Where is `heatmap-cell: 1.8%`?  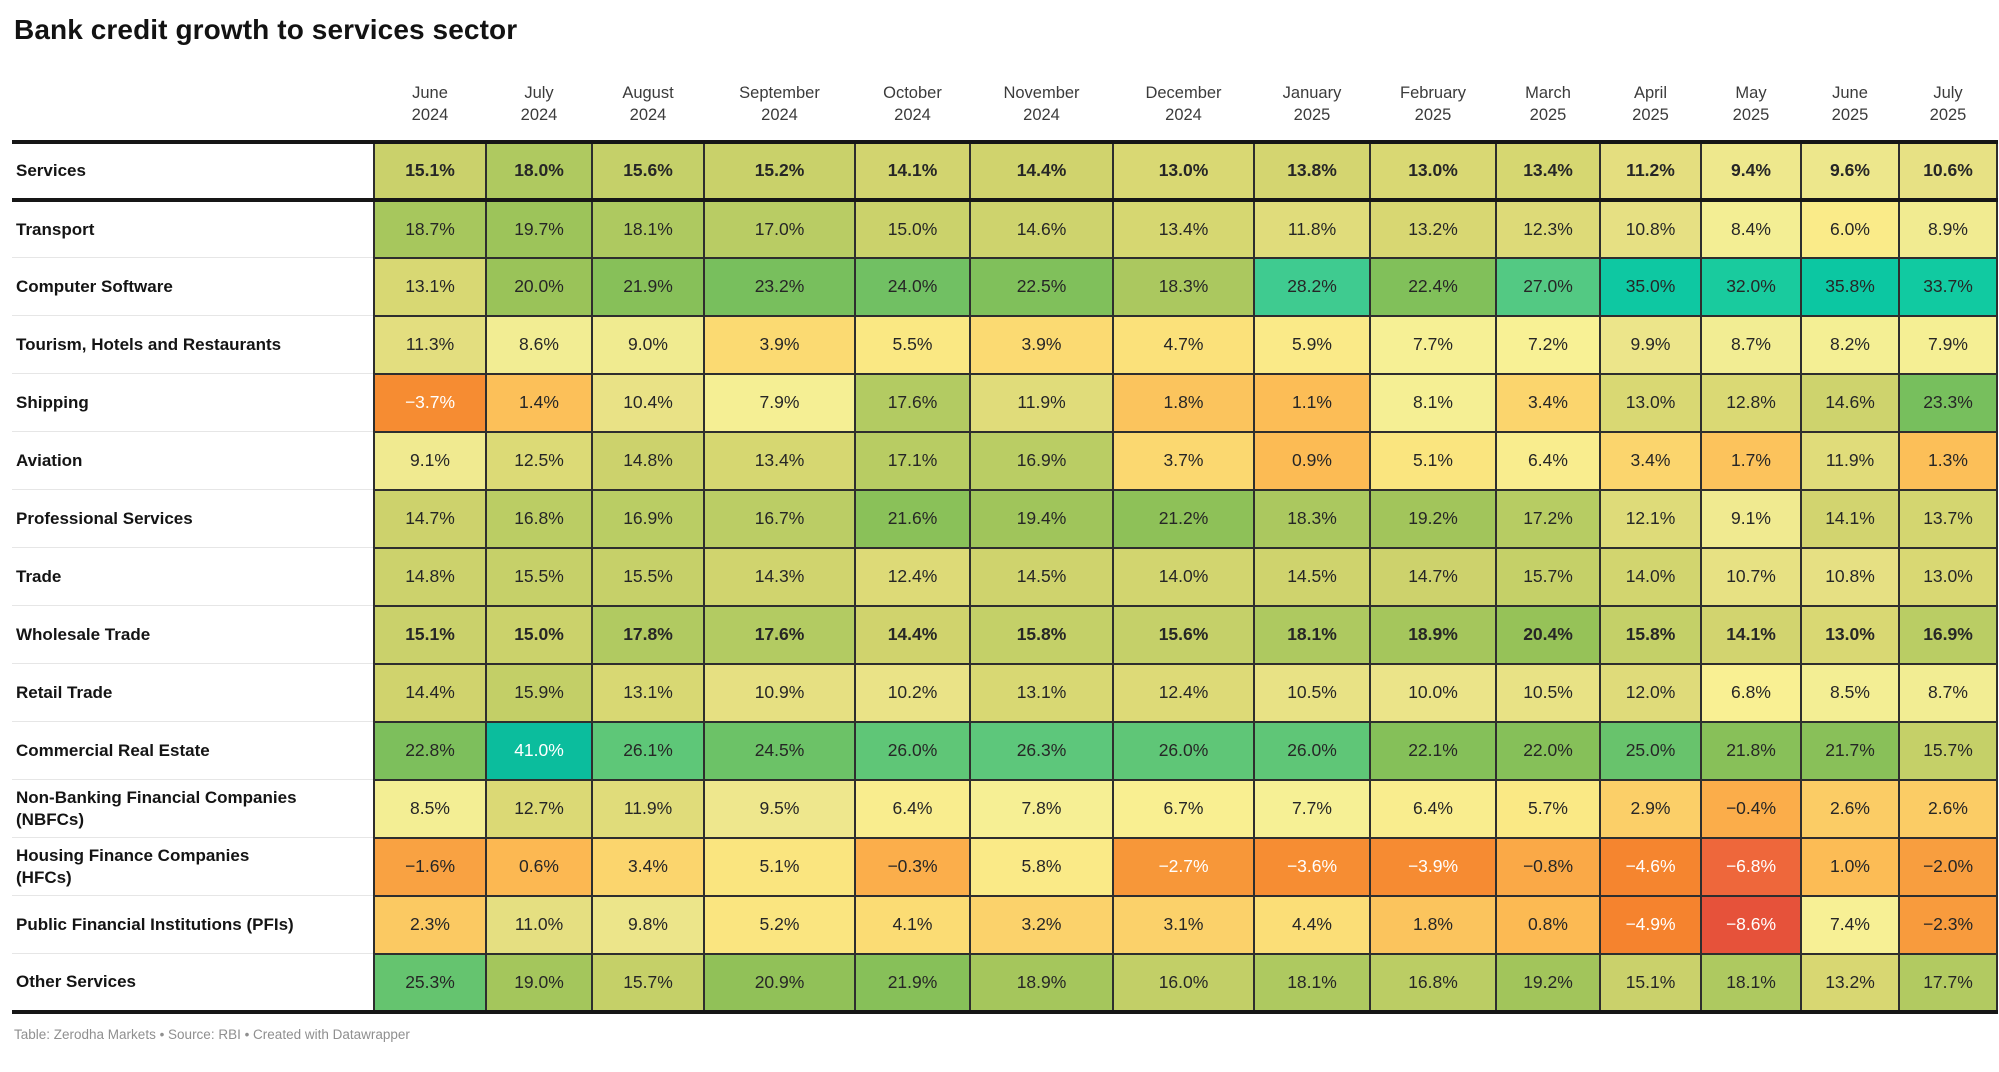 heatmap-cell: 1.8% is located at coordinates (1433, 924).